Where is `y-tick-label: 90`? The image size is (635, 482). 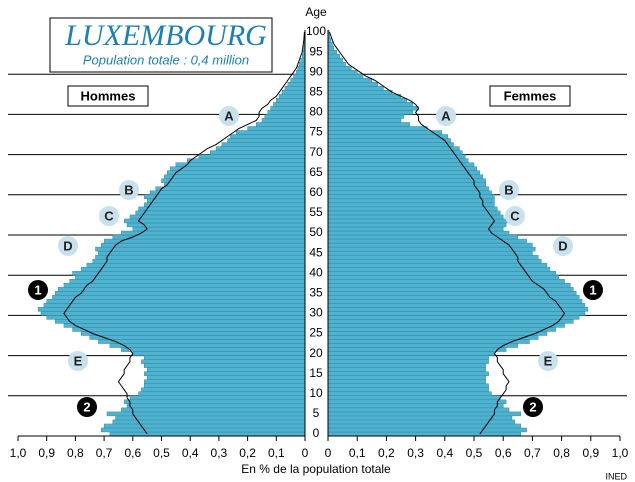 y-tick-label: 90 is located at coordinates (316, 71).